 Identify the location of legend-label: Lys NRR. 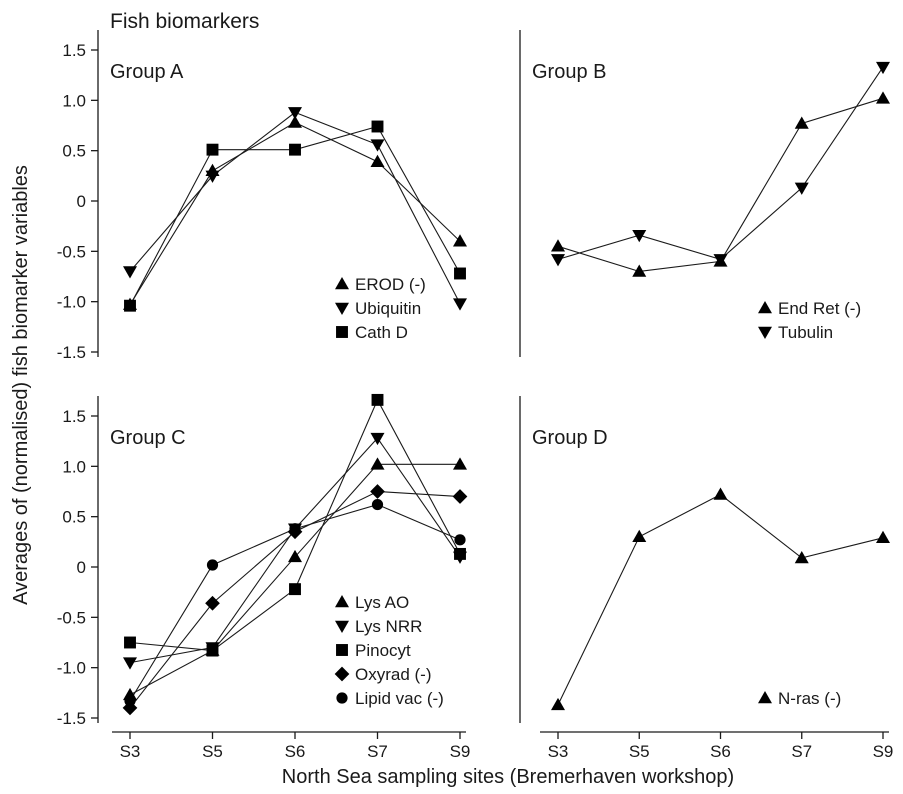
(388, 626).